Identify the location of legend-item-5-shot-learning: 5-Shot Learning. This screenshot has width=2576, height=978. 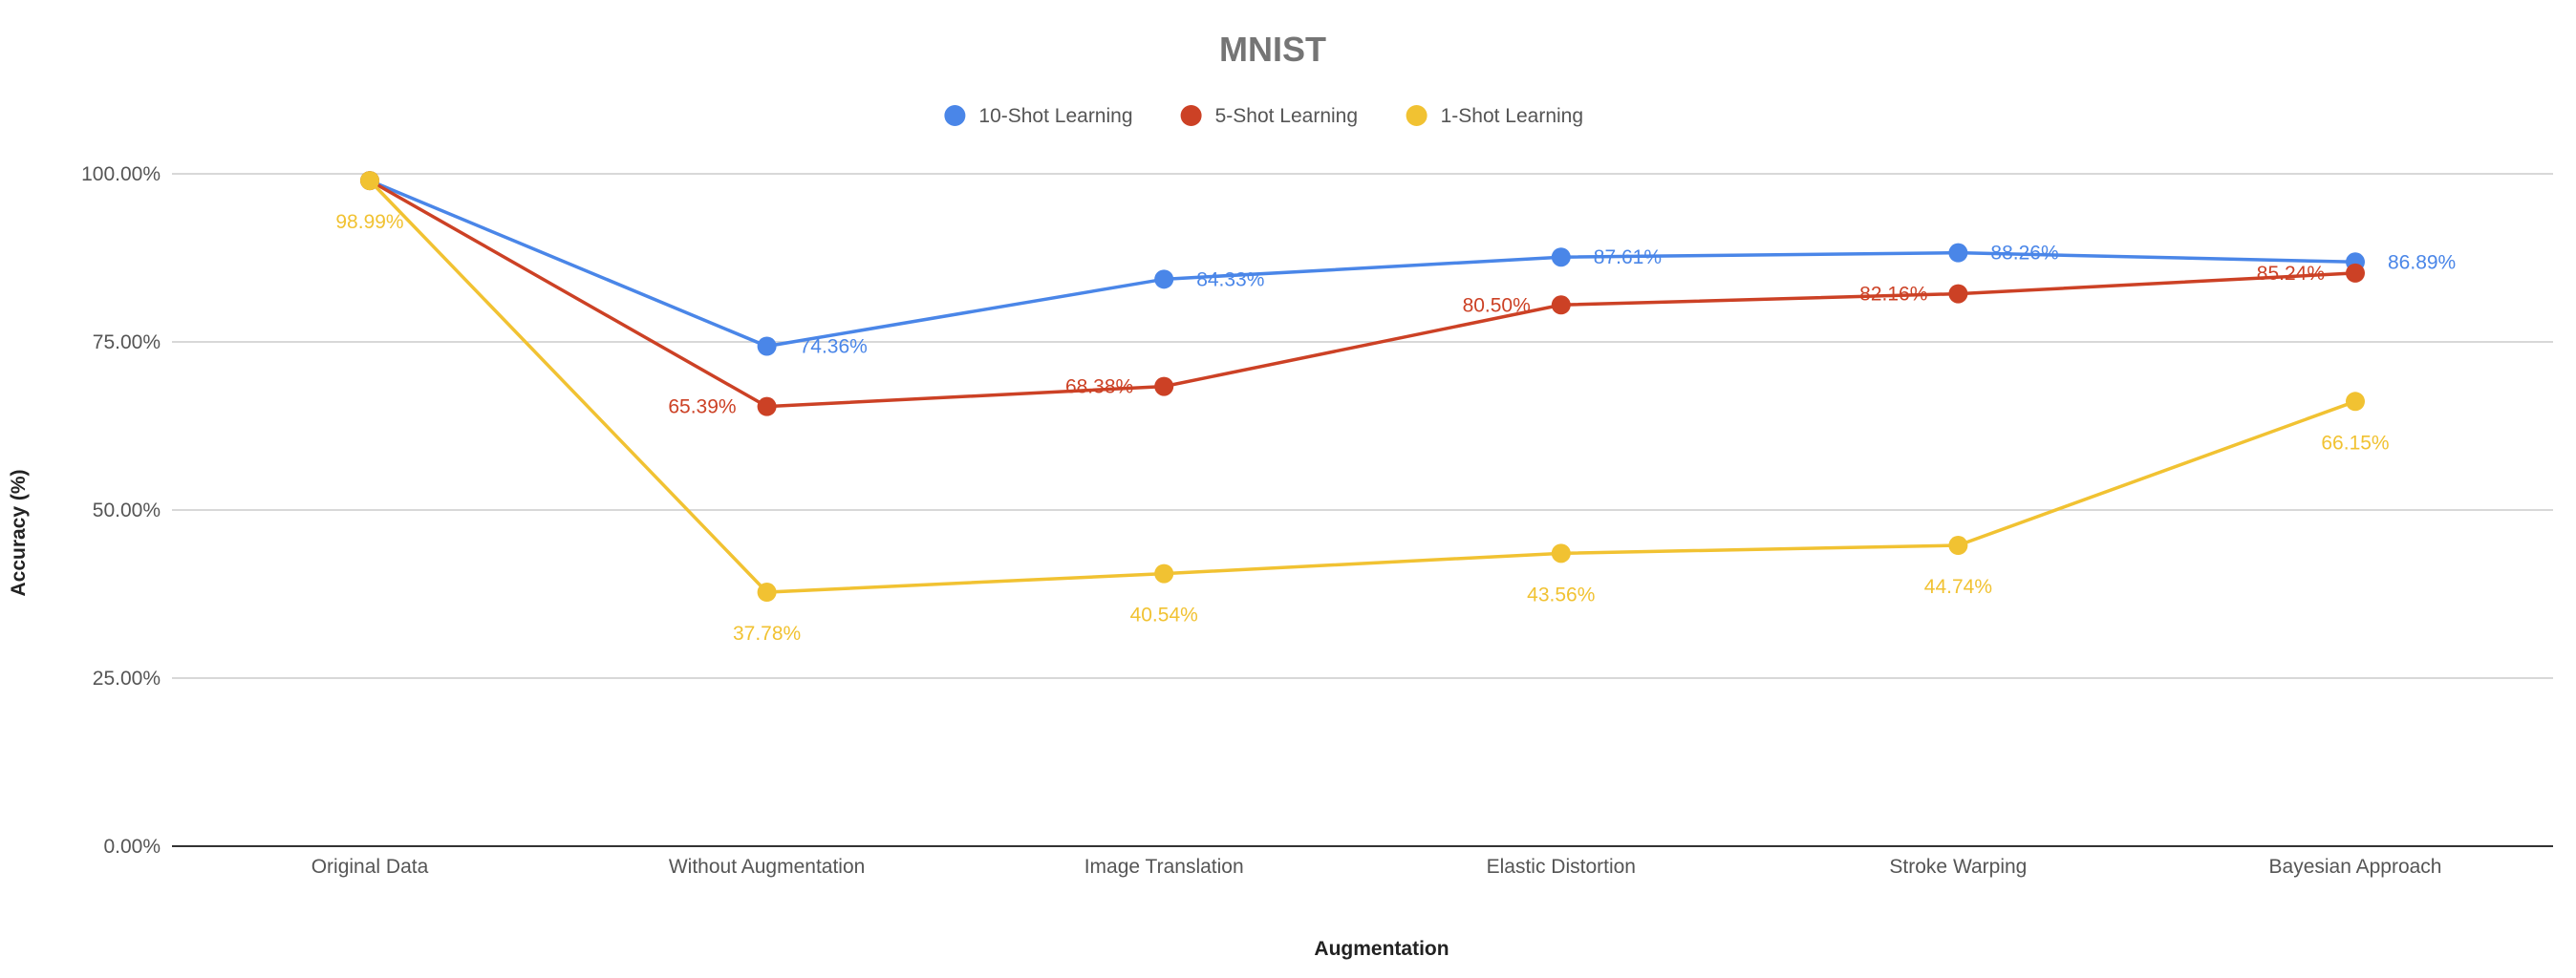
(1269, 116).